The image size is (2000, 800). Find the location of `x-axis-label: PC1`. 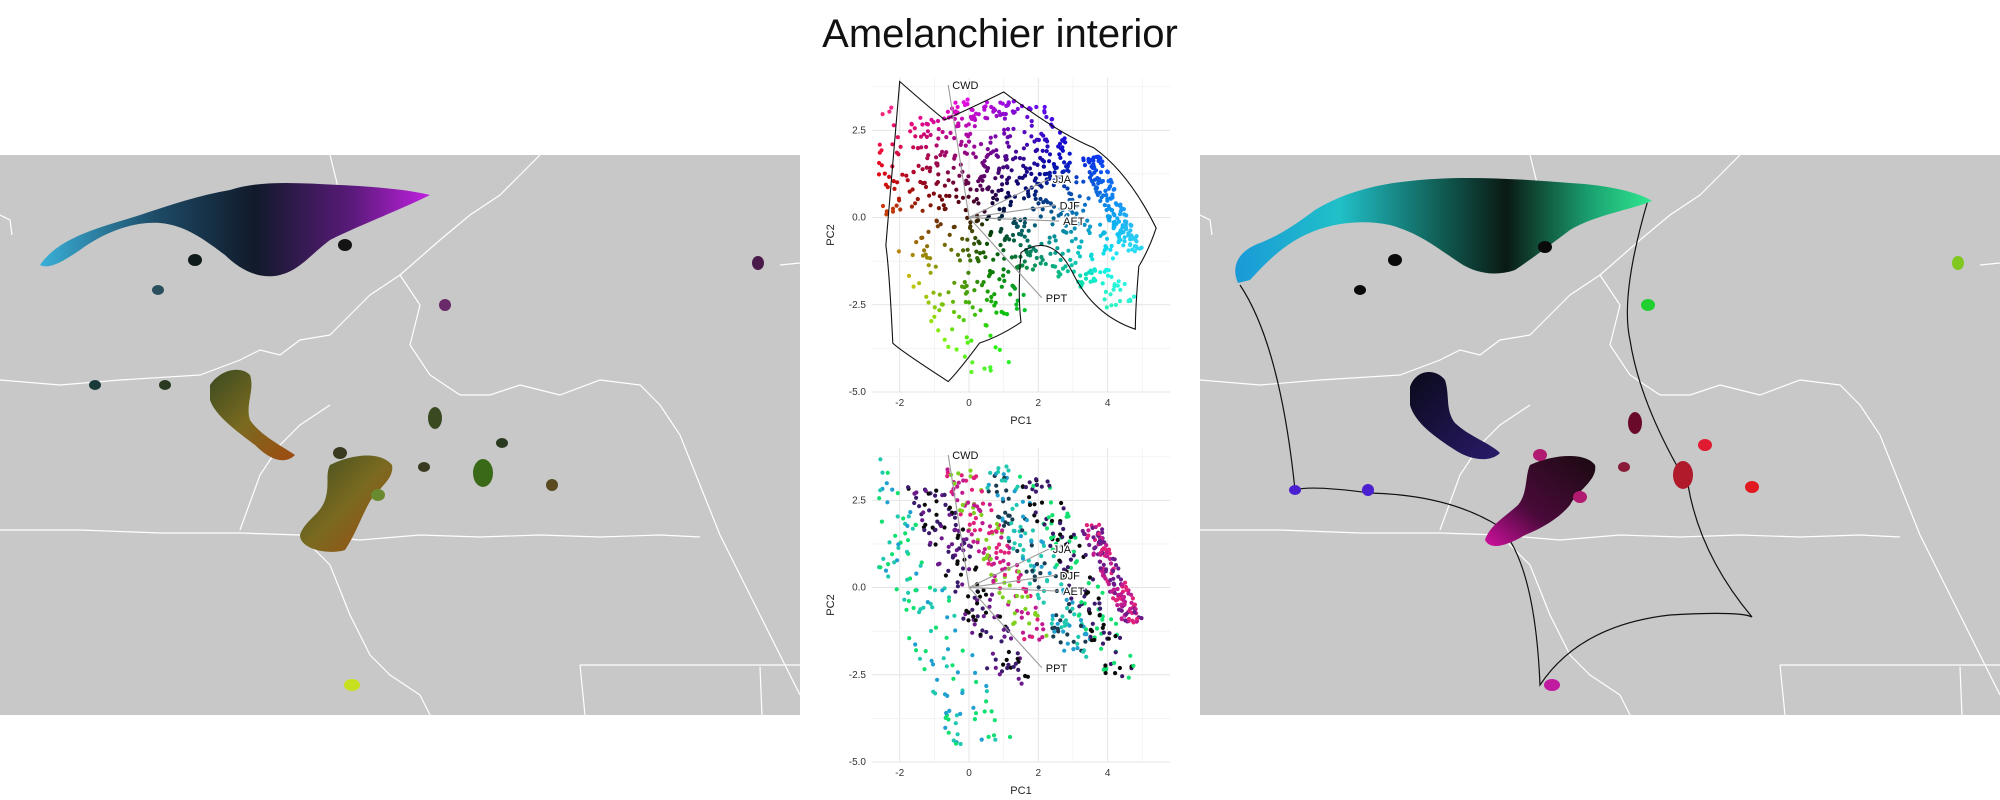

x-axis-label: PC1 is located at coordinates (1020, 421).